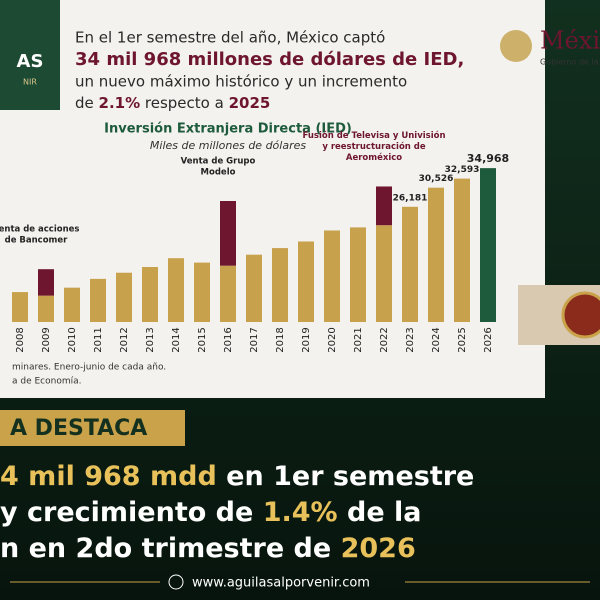 This screenshot has width=600, height=604. What do you see at coordinates (332, 339) in the screenshot?
I see `x-tick-label: 2020` at bounding box center [332, 339].